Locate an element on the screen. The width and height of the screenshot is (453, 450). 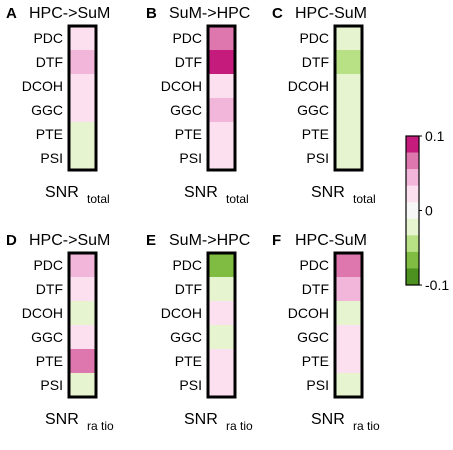
panel-letter: D is located at coordinates (11, 240).